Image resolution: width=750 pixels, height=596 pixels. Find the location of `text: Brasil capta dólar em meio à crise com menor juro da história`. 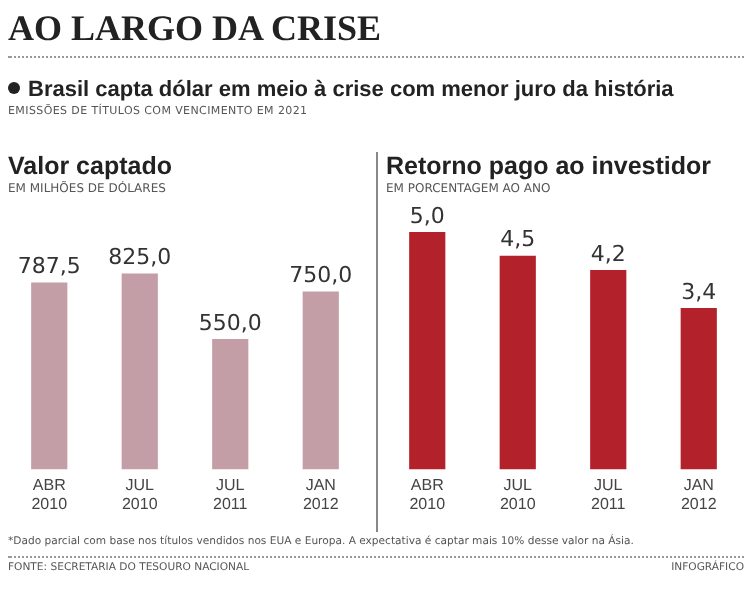

text: Brasil capta dólar em meio à crise com menor juro da história is located at coordinates (351, 90).